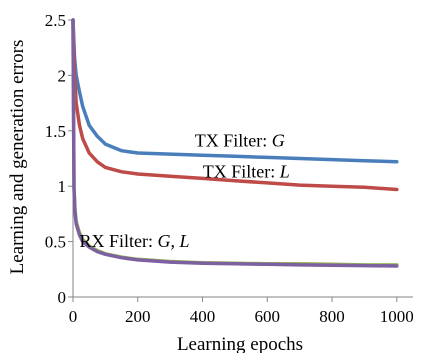 The image size is (428, 353). I want to click on x-tick-label: 400, so click(203, 316).